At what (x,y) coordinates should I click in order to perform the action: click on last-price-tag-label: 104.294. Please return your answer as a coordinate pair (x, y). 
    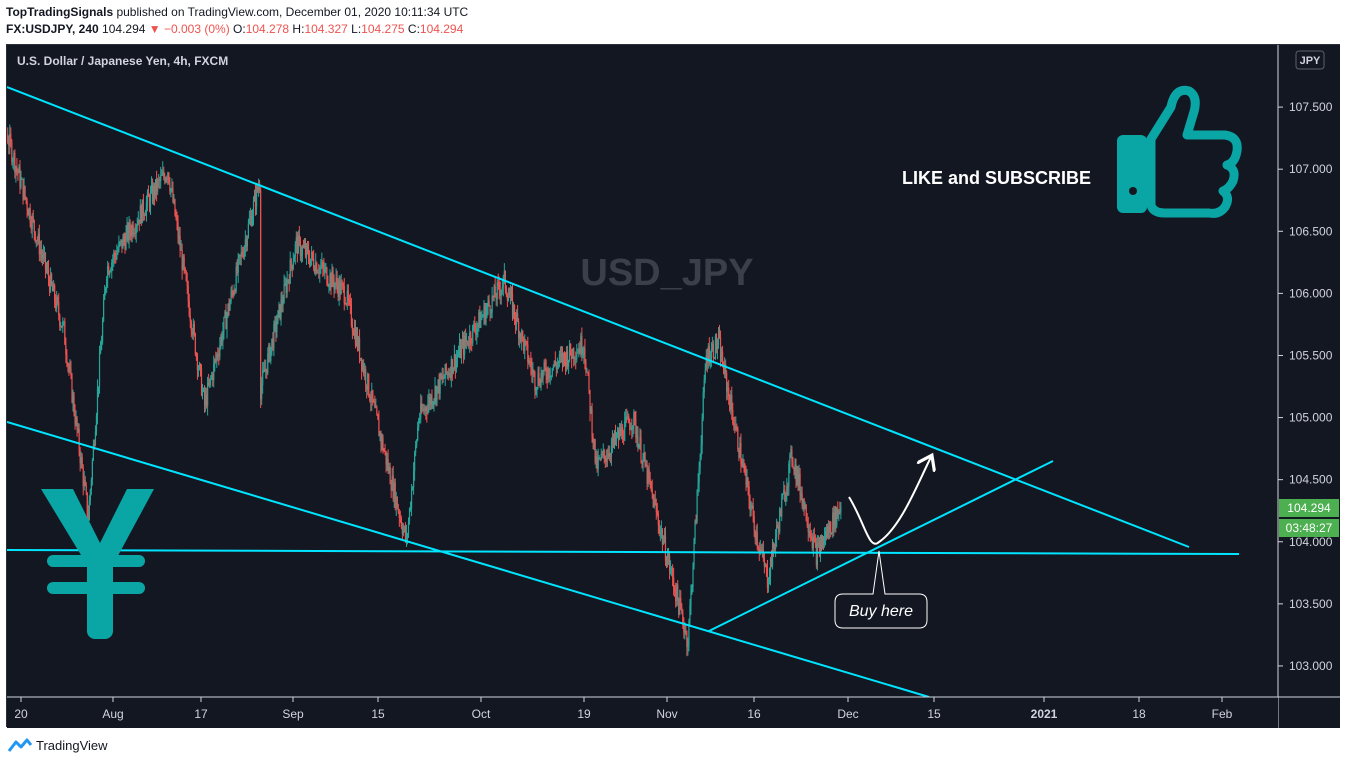
    Looking at the image, I should click on (1309, 508).